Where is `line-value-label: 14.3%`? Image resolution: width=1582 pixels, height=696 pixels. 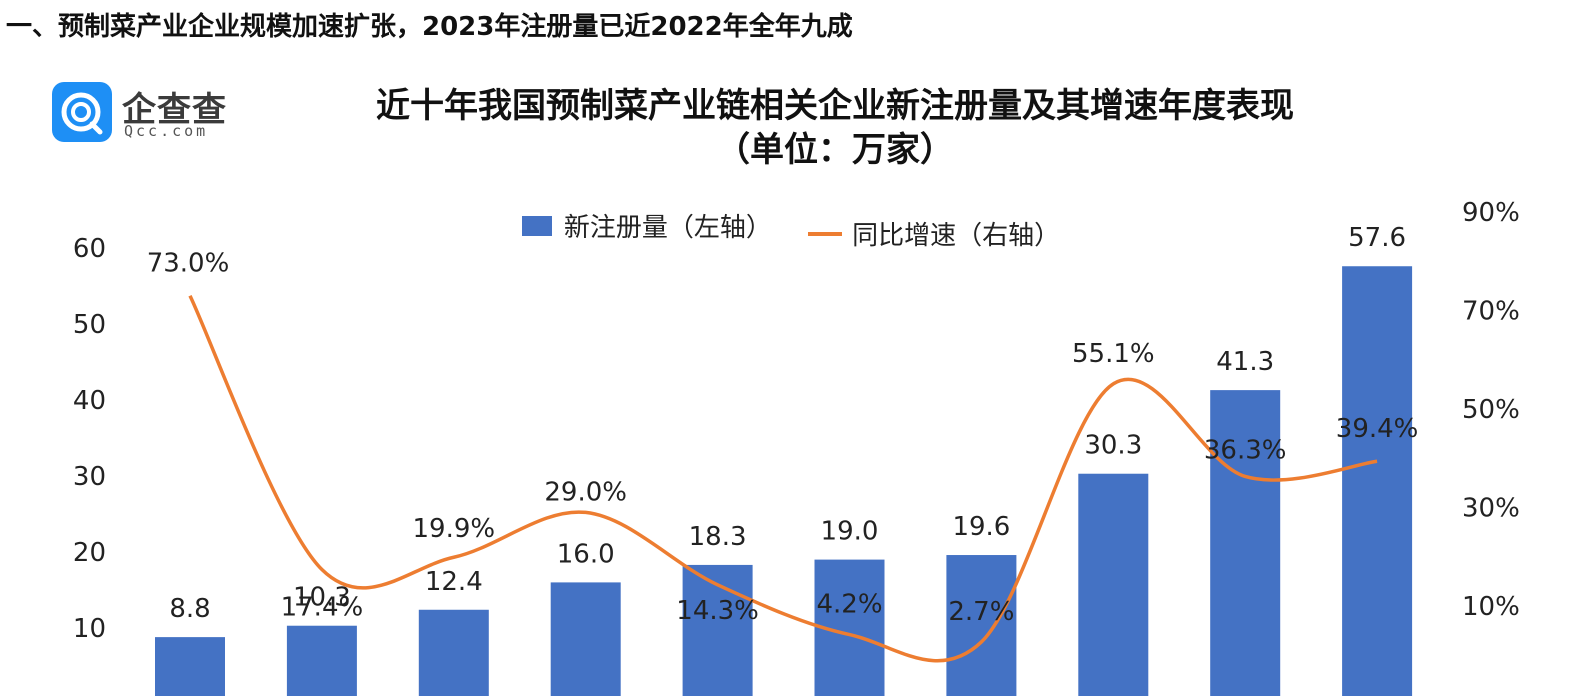
line-value-label: 14.3% is located at coordinates (717, 611).